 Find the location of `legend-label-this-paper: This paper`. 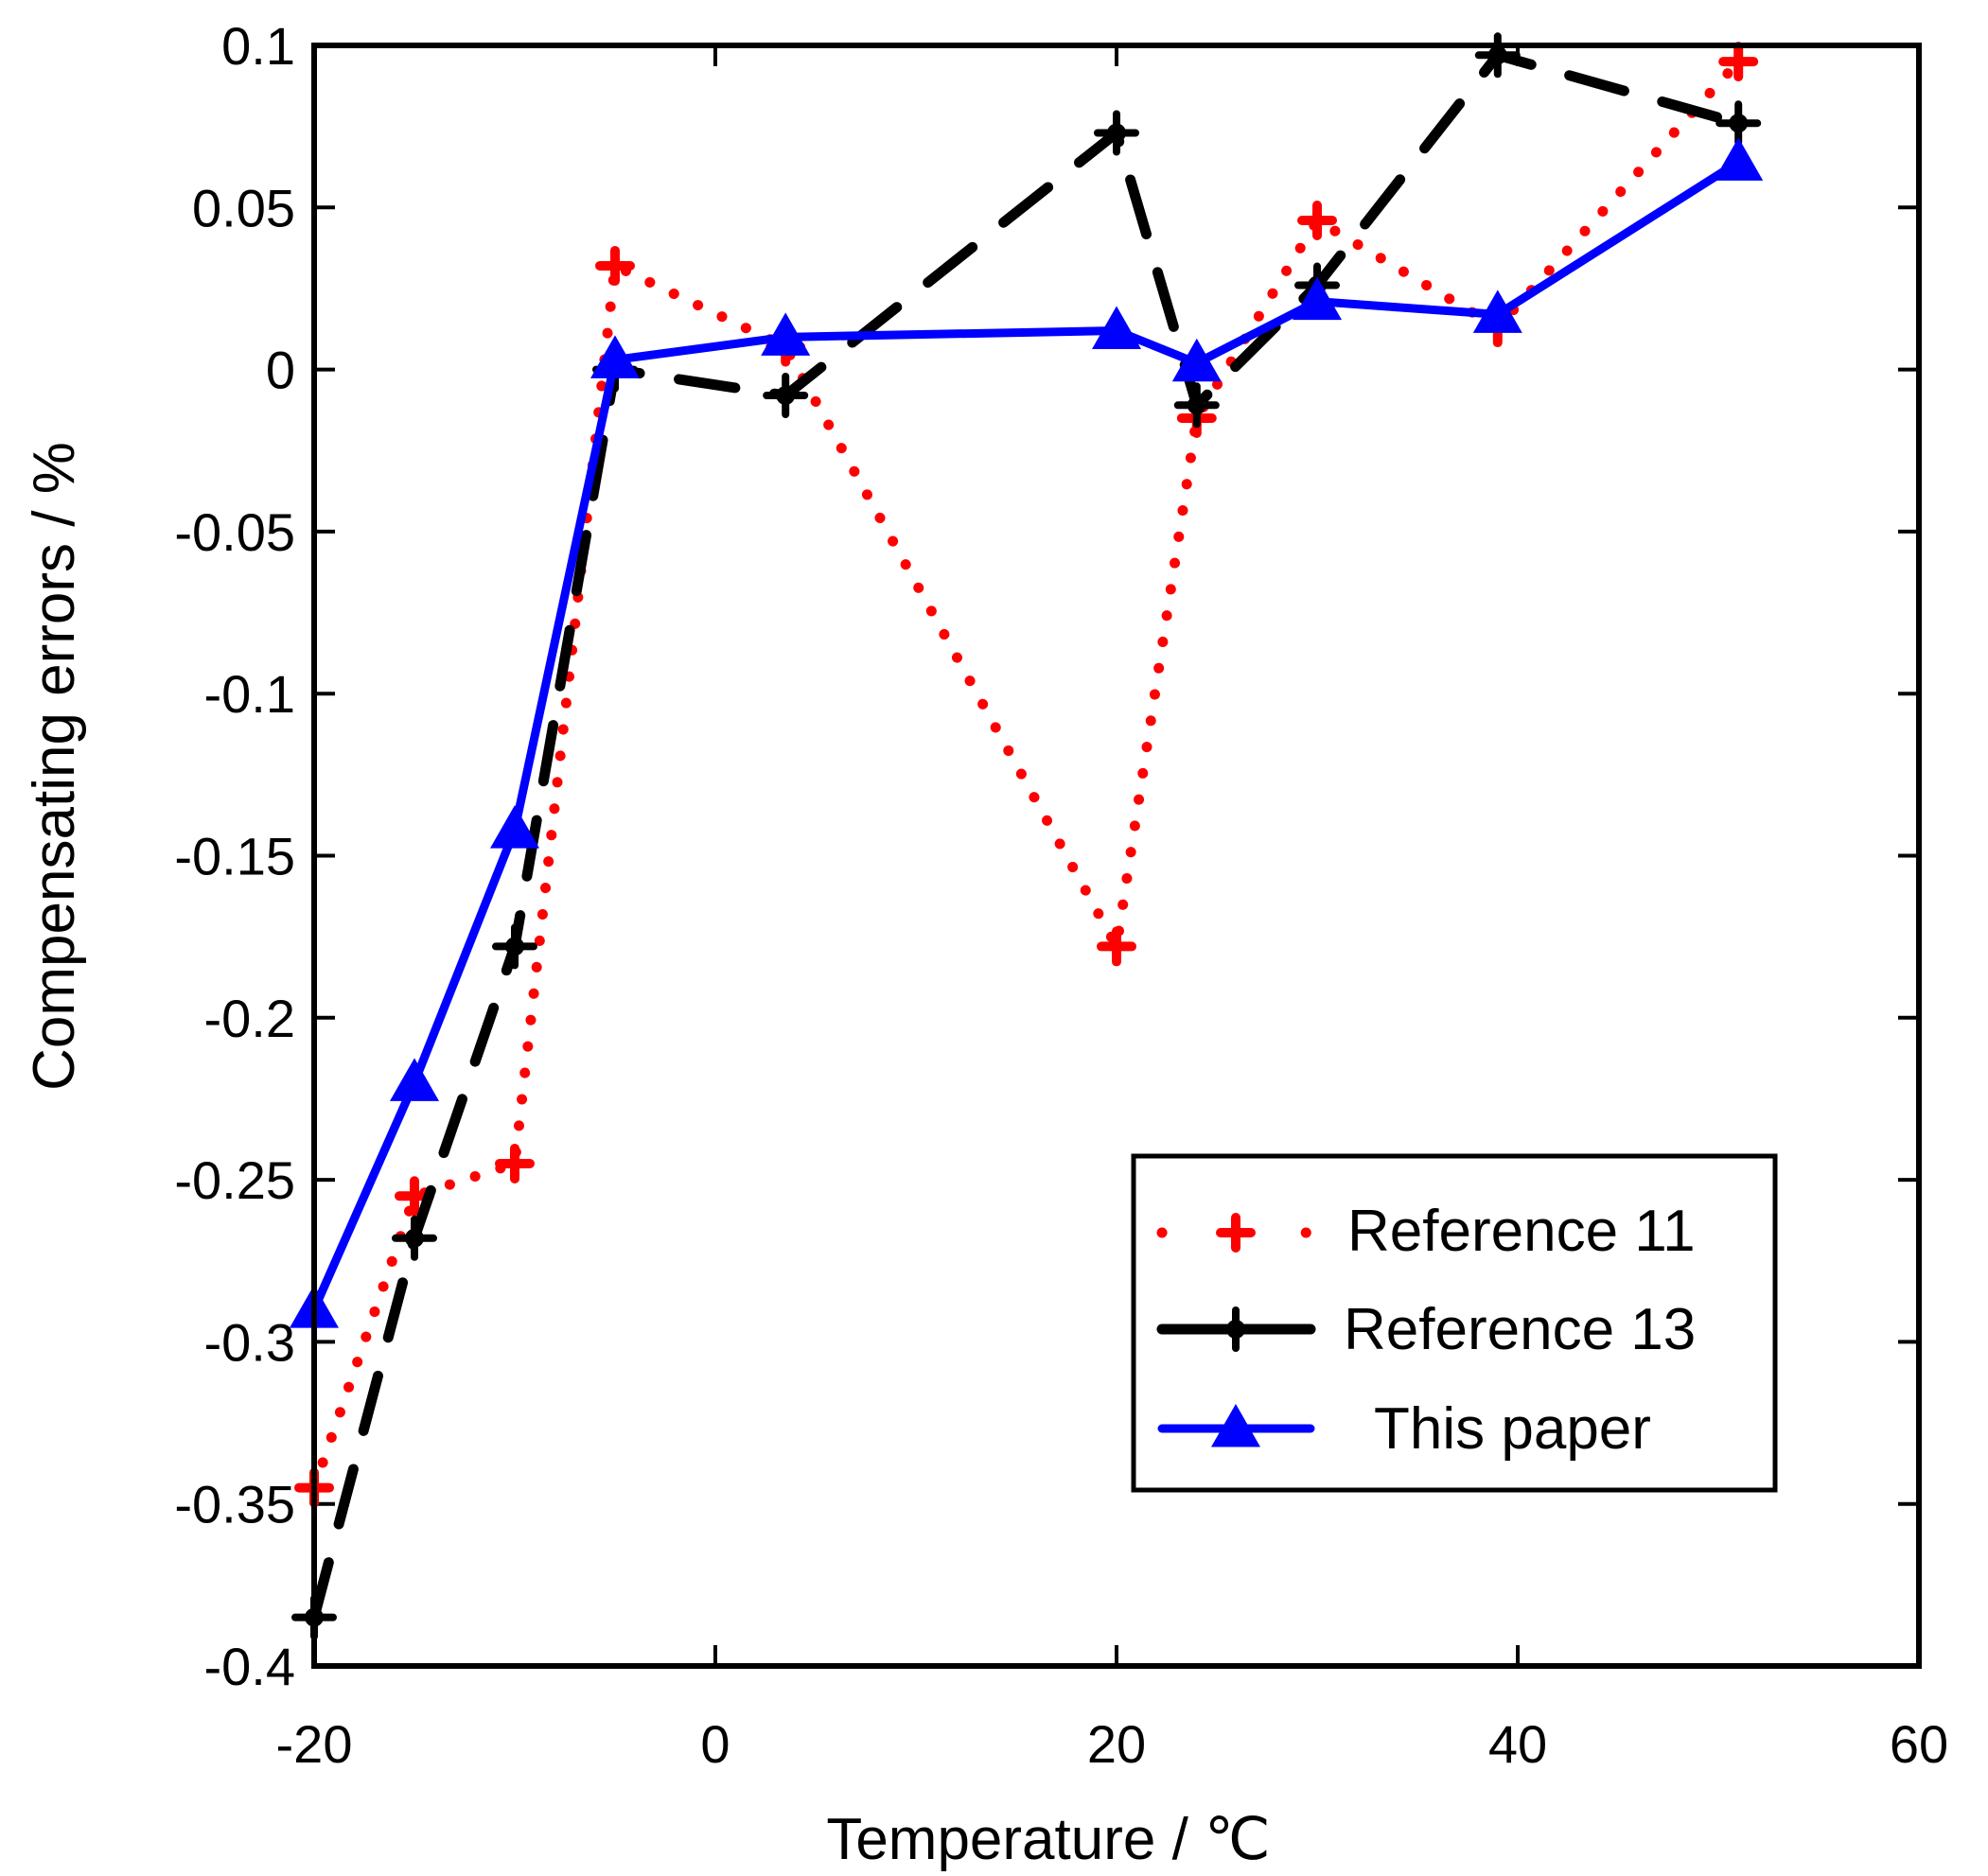

legend-label-this-paper: This paper is located at coordinates (1513, 1429).